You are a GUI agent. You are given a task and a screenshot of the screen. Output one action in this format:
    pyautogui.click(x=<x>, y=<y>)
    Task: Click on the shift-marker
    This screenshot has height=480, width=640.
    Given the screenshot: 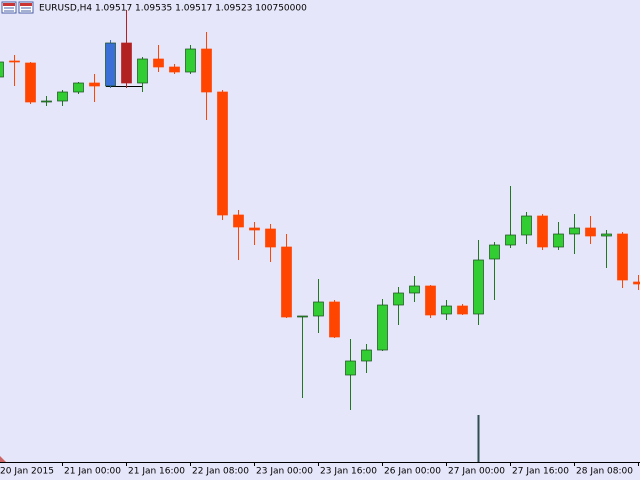 What is the action you would take?
    pyautogui.click(x=3, y=459)
    